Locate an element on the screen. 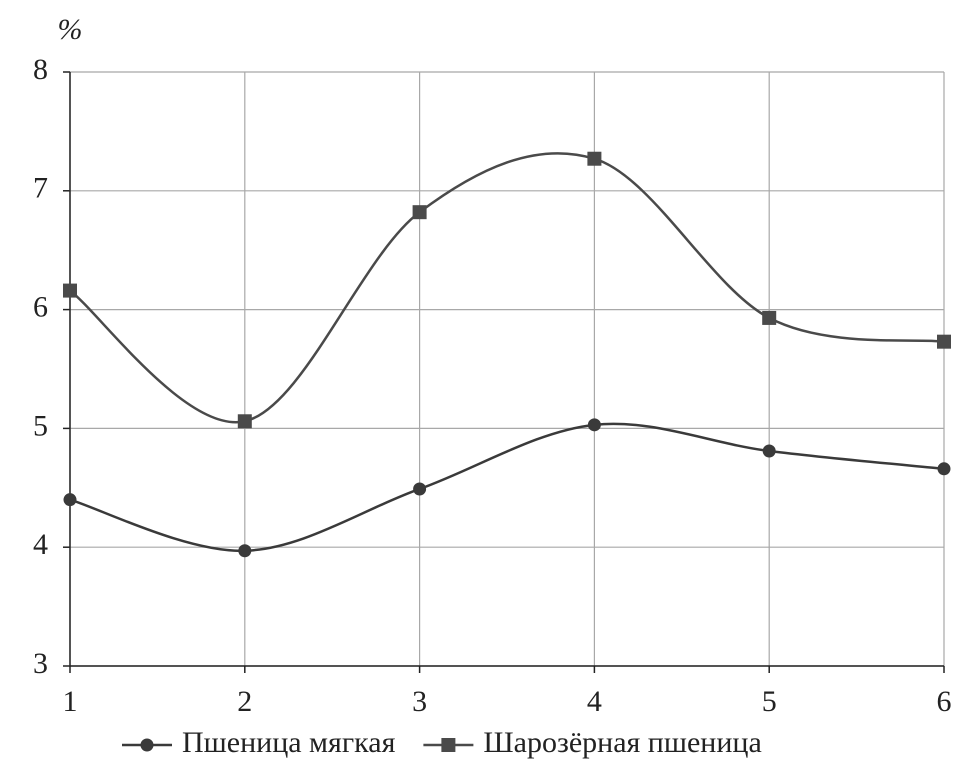  y-tick-label: 3 is located at coordinates (40, 663).